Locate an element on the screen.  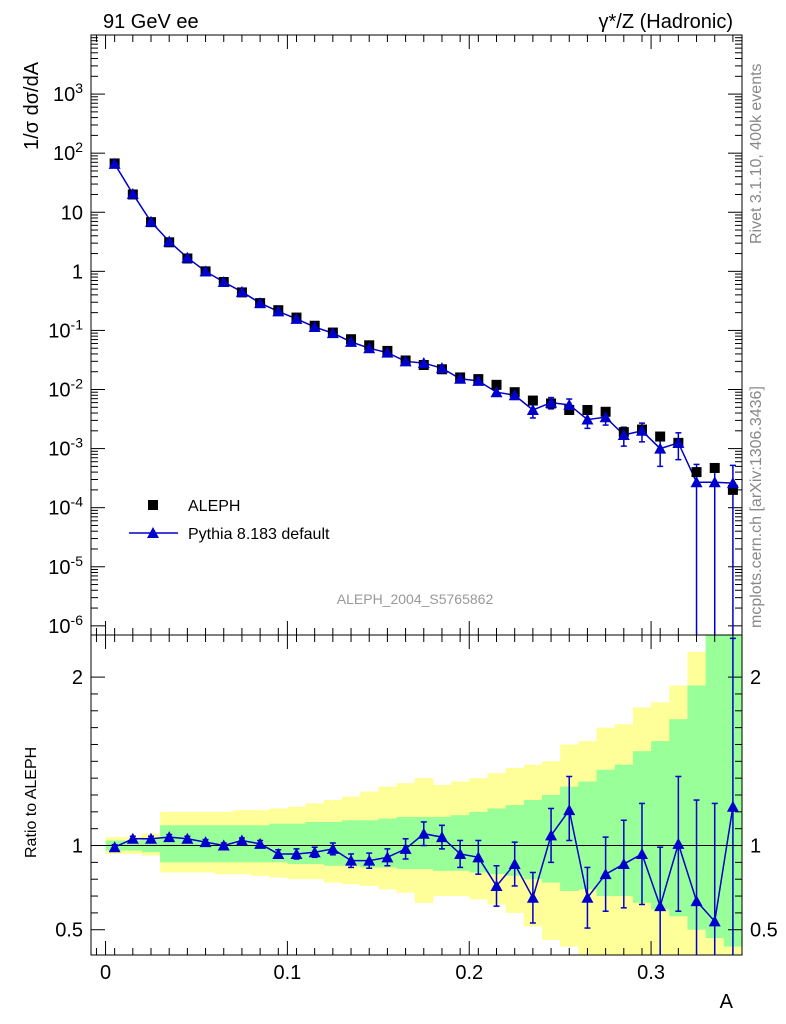
x-tick-label: 0.1 is located at coordinates (287, 973).